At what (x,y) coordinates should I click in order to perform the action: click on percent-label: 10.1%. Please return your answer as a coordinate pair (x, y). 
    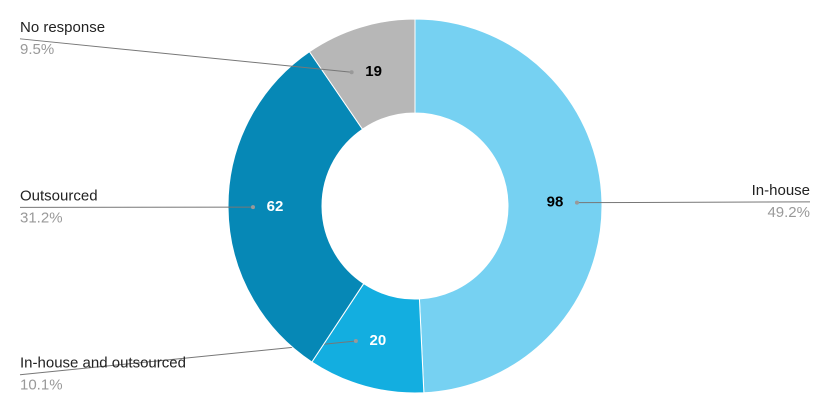
    Looking at the image, I should click on (41, 385).